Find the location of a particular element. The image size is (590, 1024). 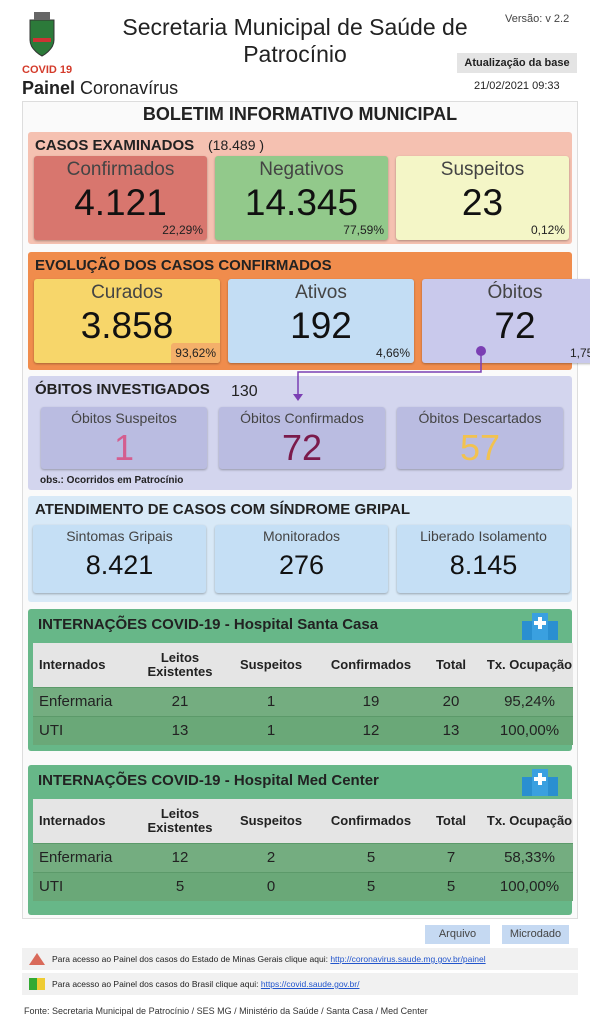

button: Arquivo is located at coordinates (457, 934).